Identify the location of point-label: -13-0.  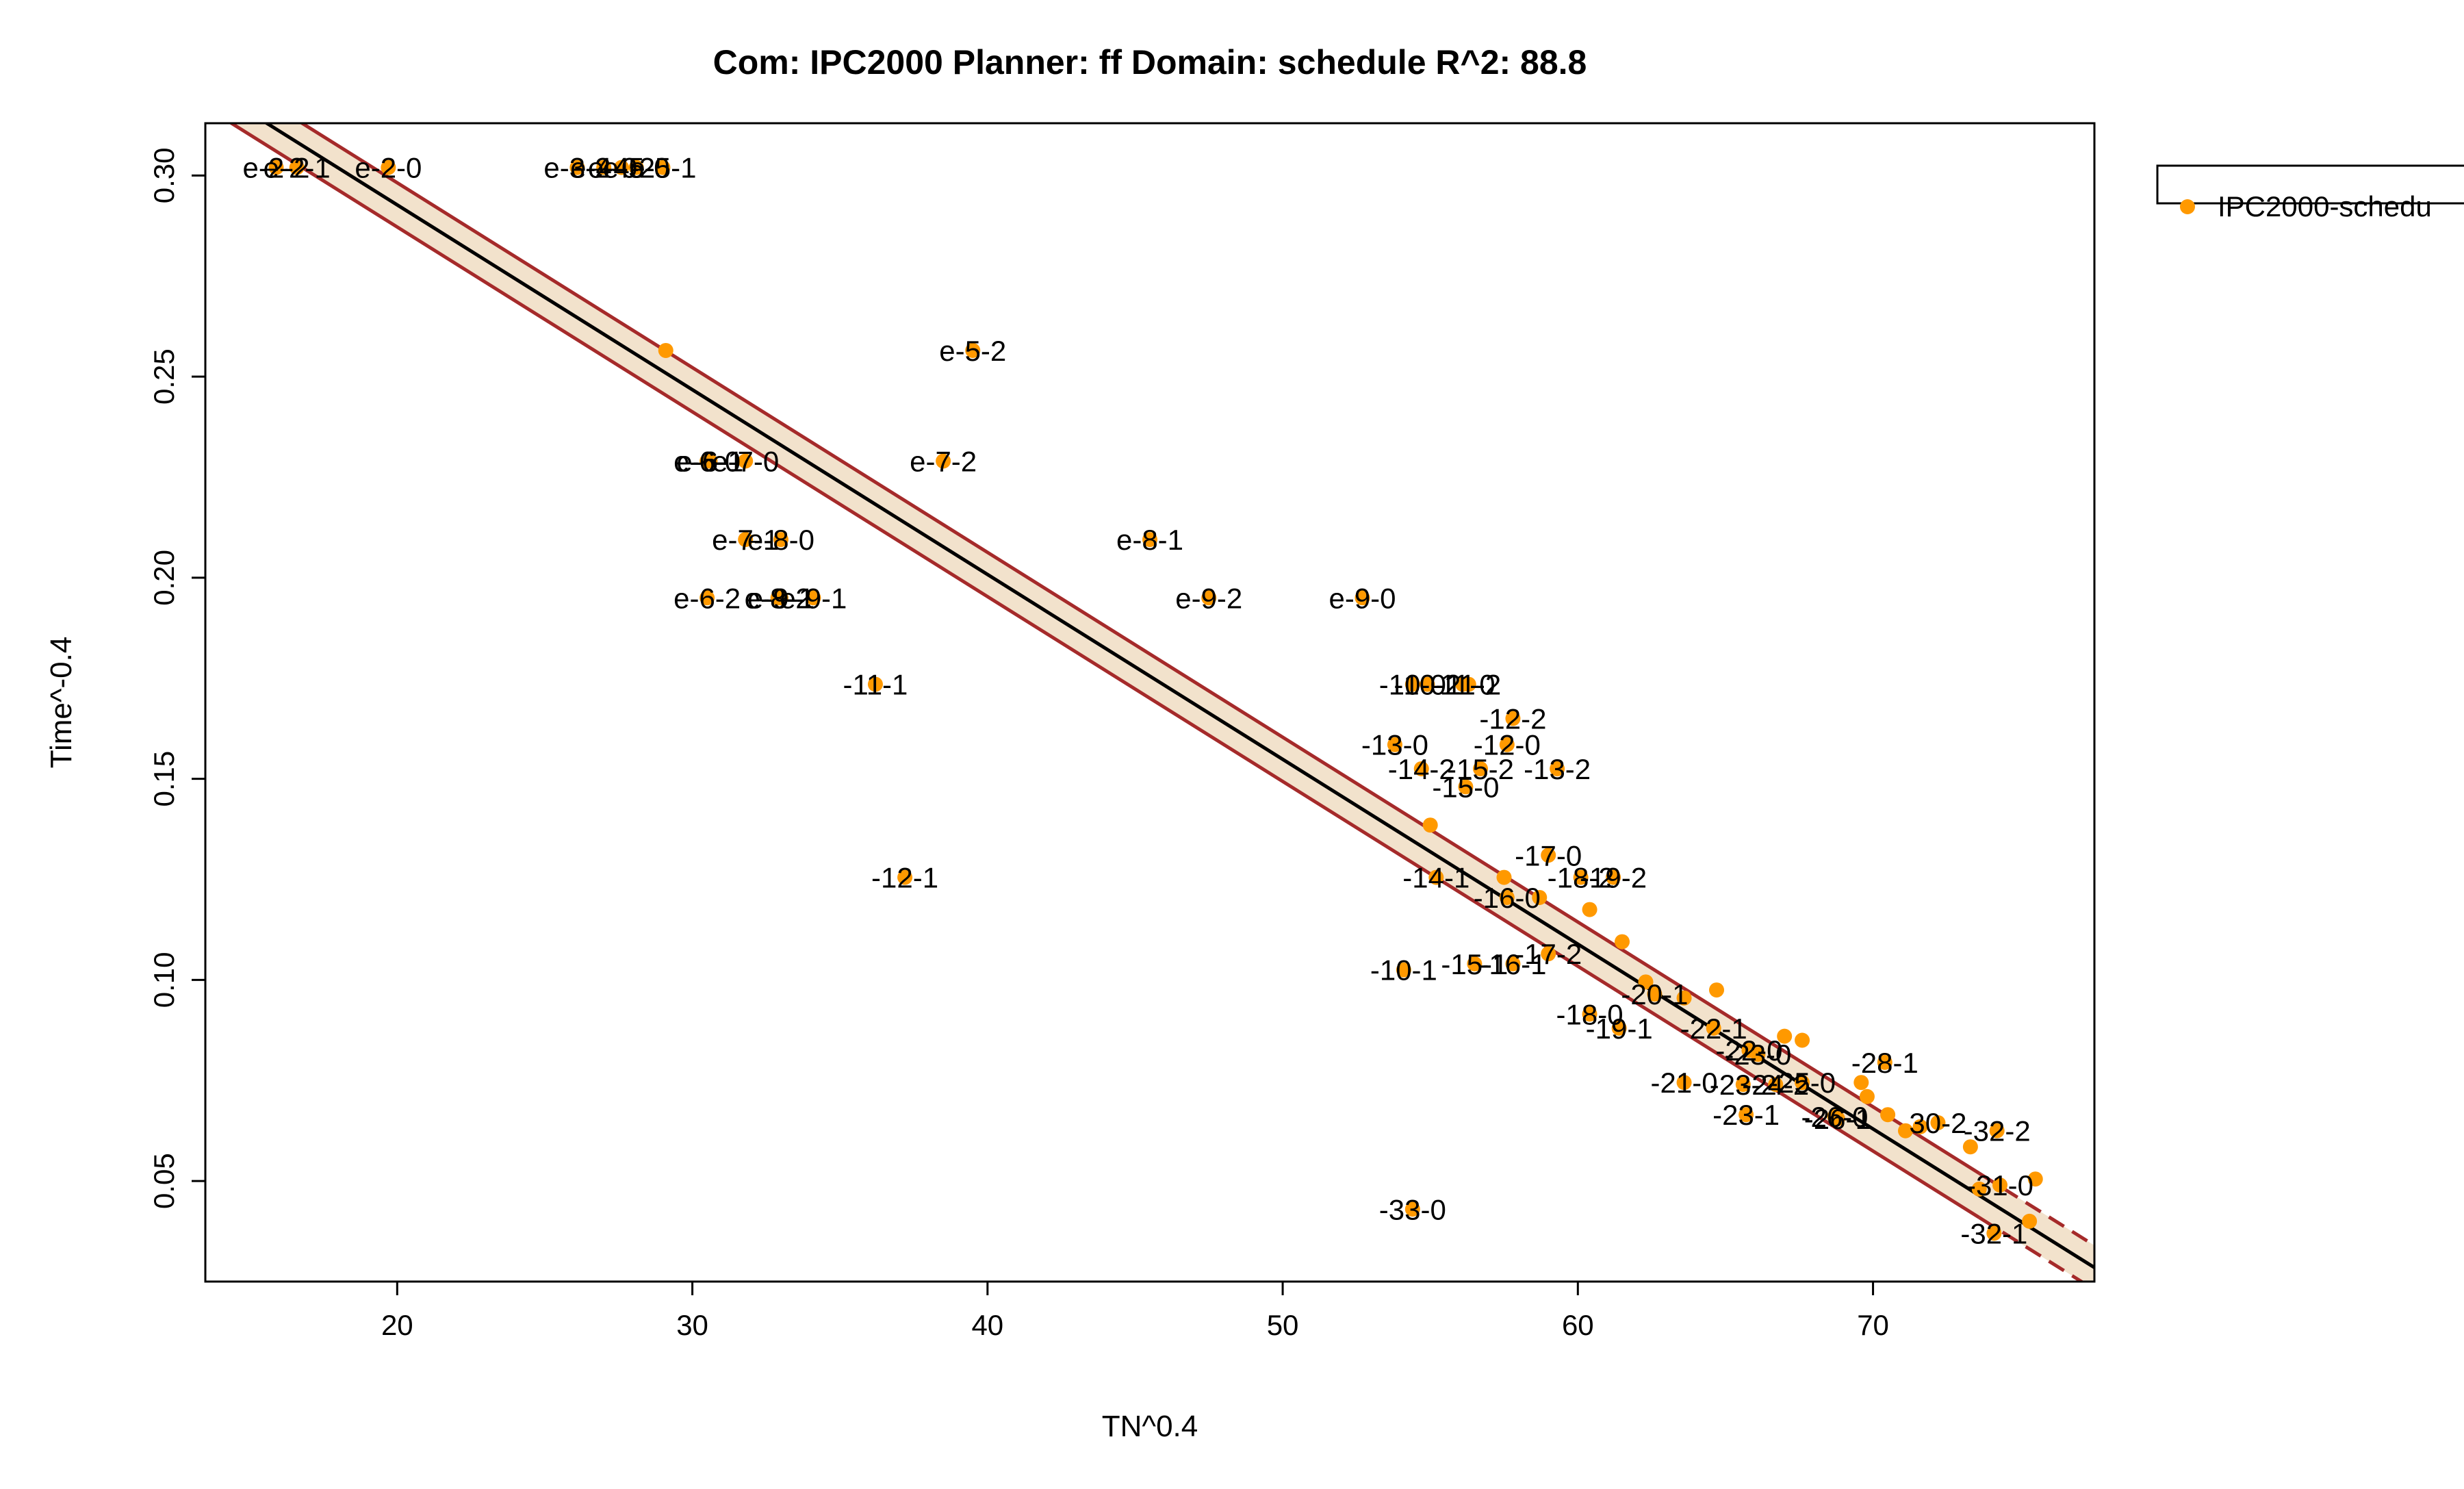
(1394, 745).